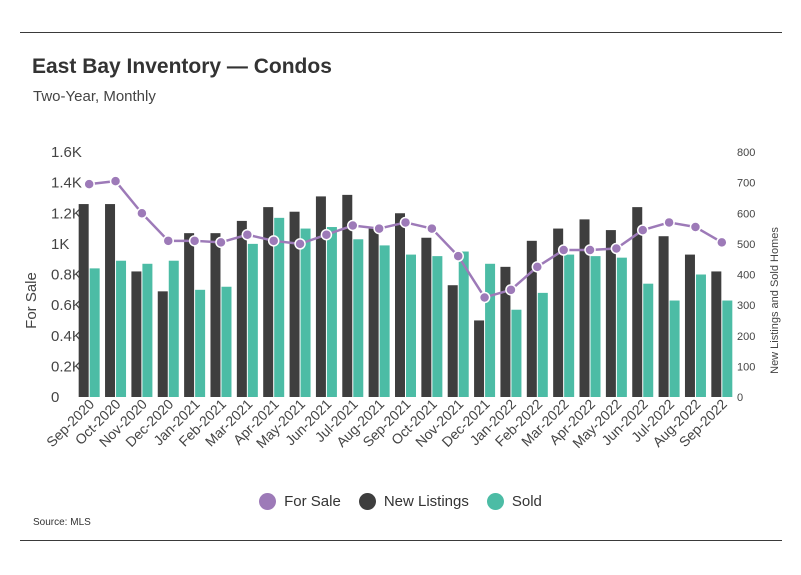 This screenshot has height=575, width=801. I want to click on y2-axis-label: New Listings and Sold Homes, so click(775, 300).